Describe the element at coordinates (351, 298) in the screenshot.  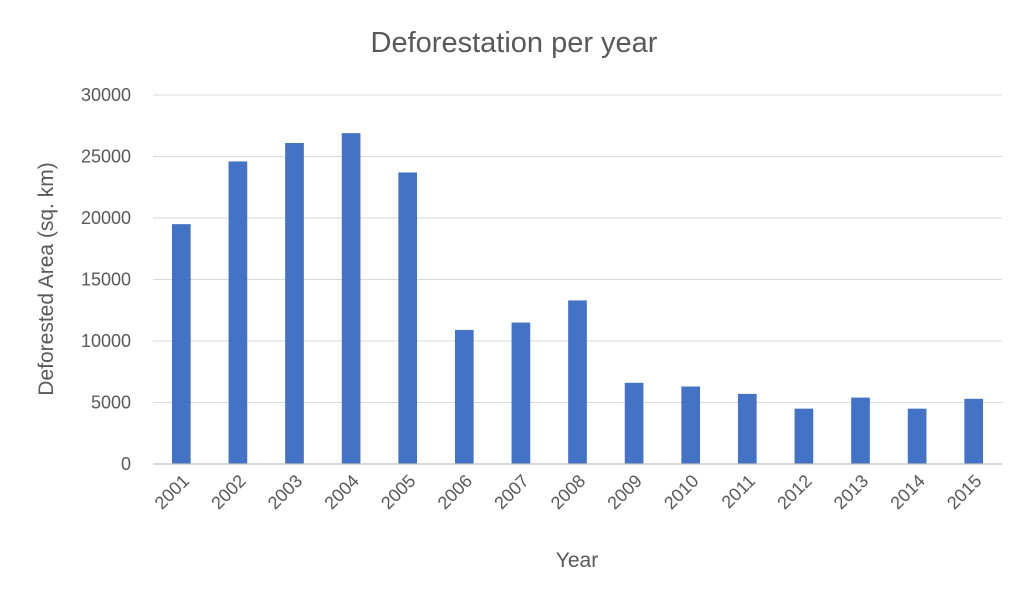
I see `bar-2004` at that location.